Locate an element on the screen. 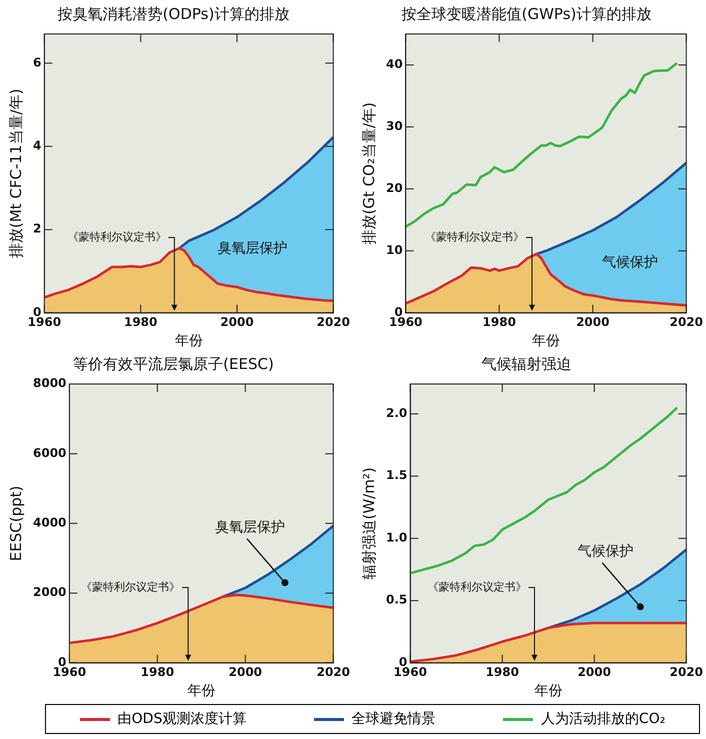  chart-title: 气候辐射强迫 is located at coordinates (527, 363).